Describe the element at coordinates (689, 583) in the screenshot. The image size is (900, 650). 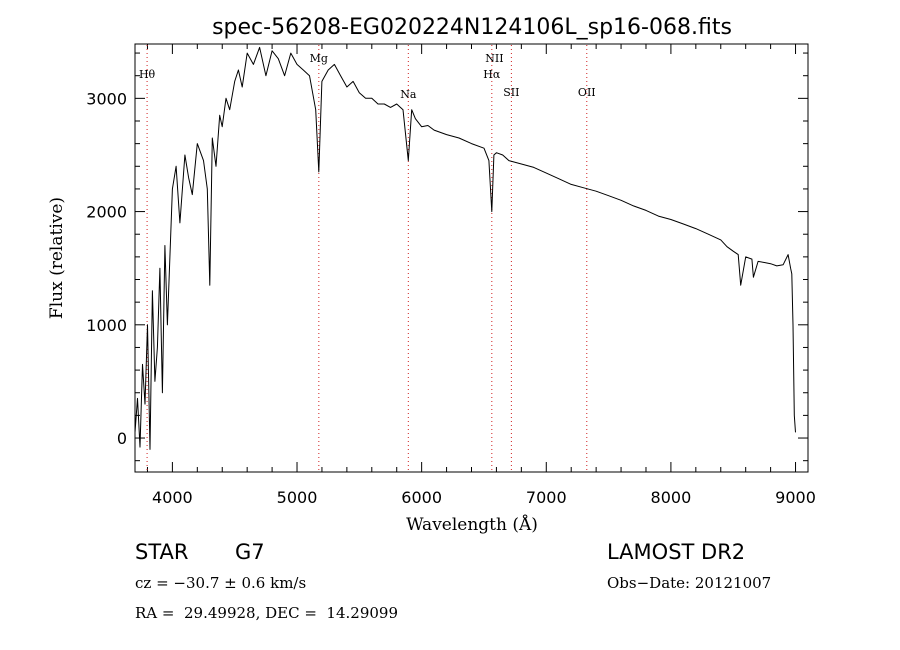
I see `observation-date: Obs−Date: 20121007` at that location.